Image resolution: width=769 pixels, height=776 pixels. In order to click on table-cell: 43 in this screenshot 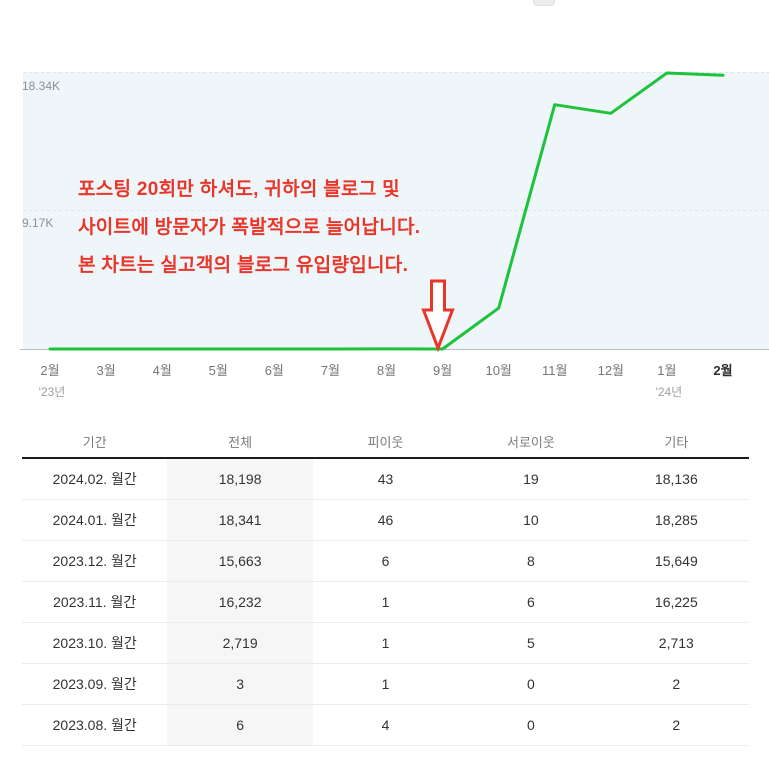, I will do `click(385, 479)`.